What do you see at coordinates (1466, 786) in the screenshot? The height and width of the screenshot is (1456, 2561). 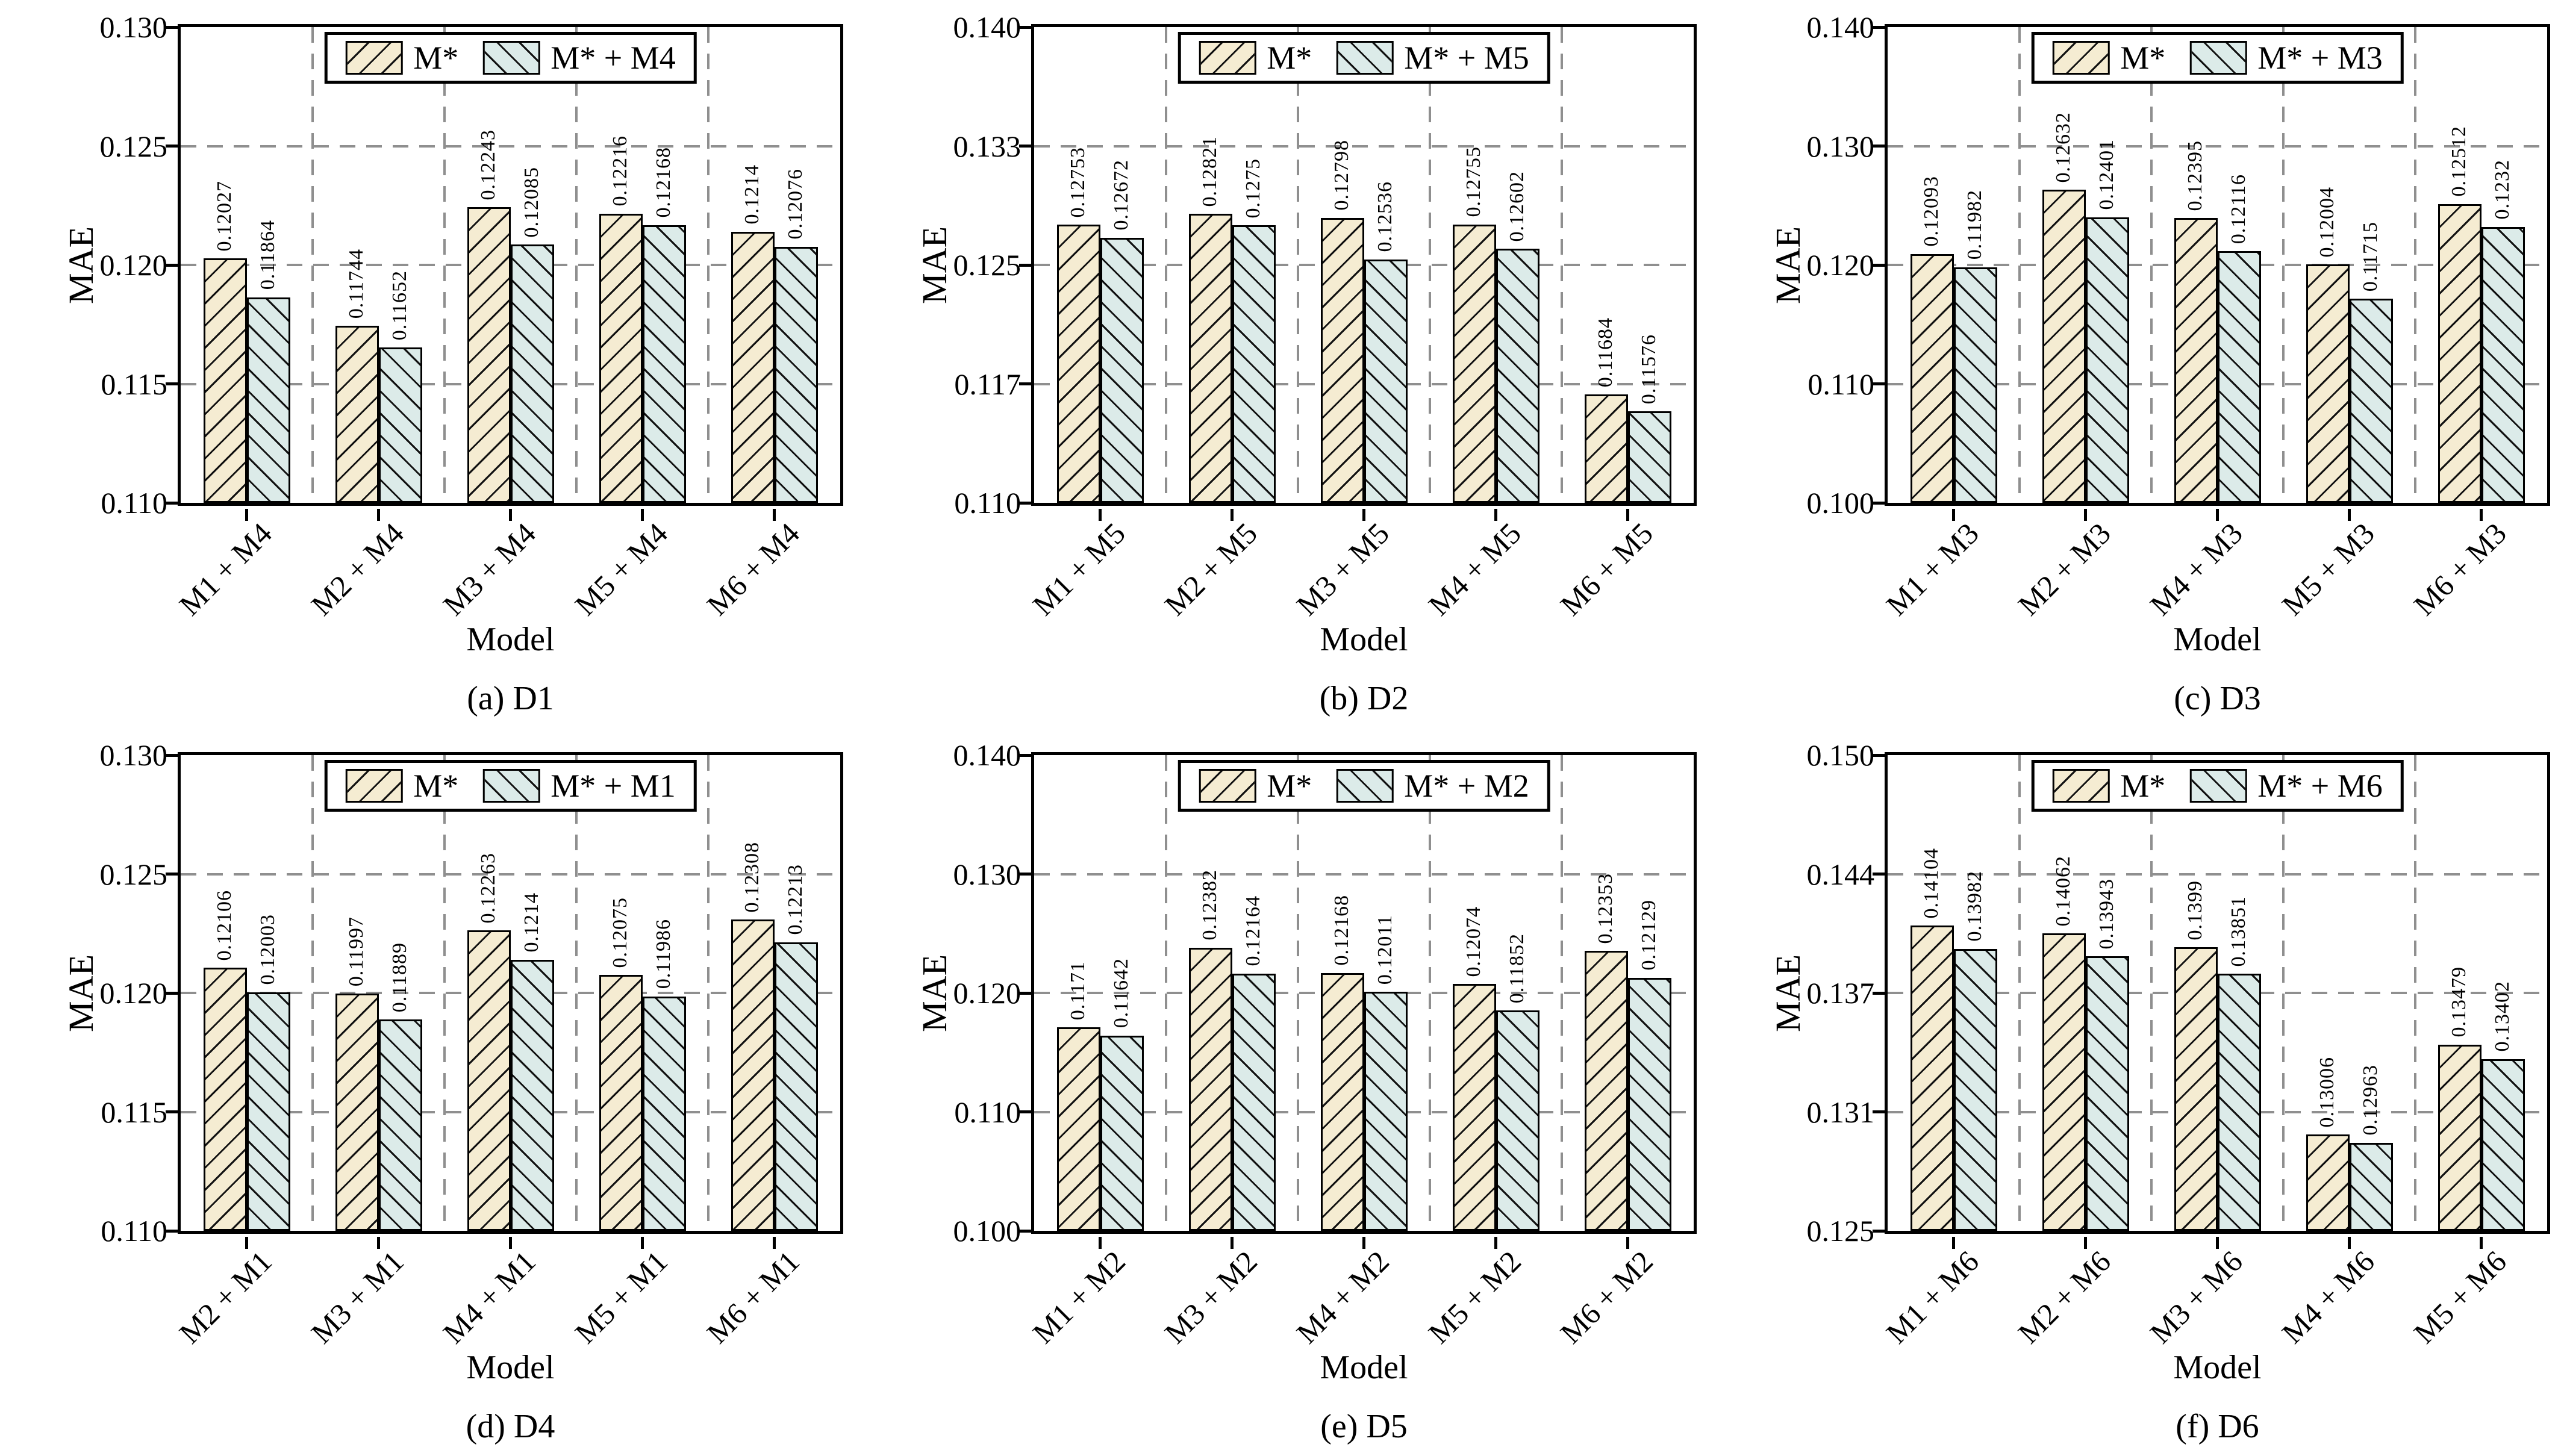 I see `legend-label: M* + M2` at bounding box center [1466, 786].